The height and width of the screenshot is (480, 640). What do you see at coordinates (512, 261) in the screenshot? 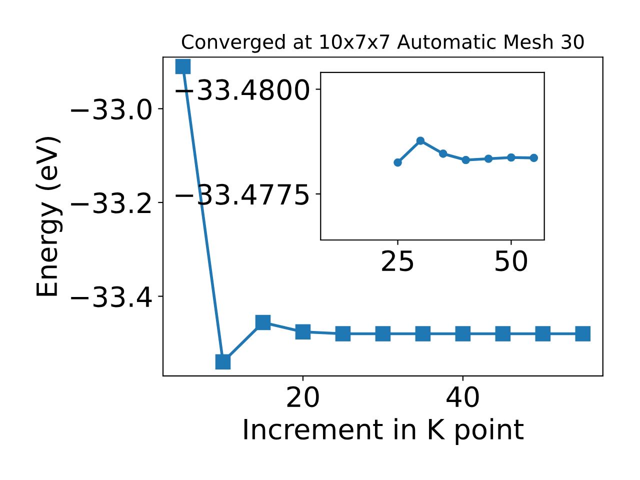
I see `x-tick-label: 50` at bounding box center [512, 261].